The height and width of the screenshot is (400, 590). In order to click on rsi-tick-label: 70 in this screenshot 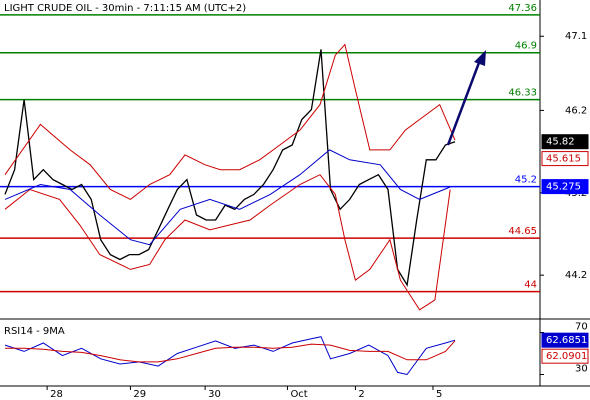, I will do `click(581, 327)`.